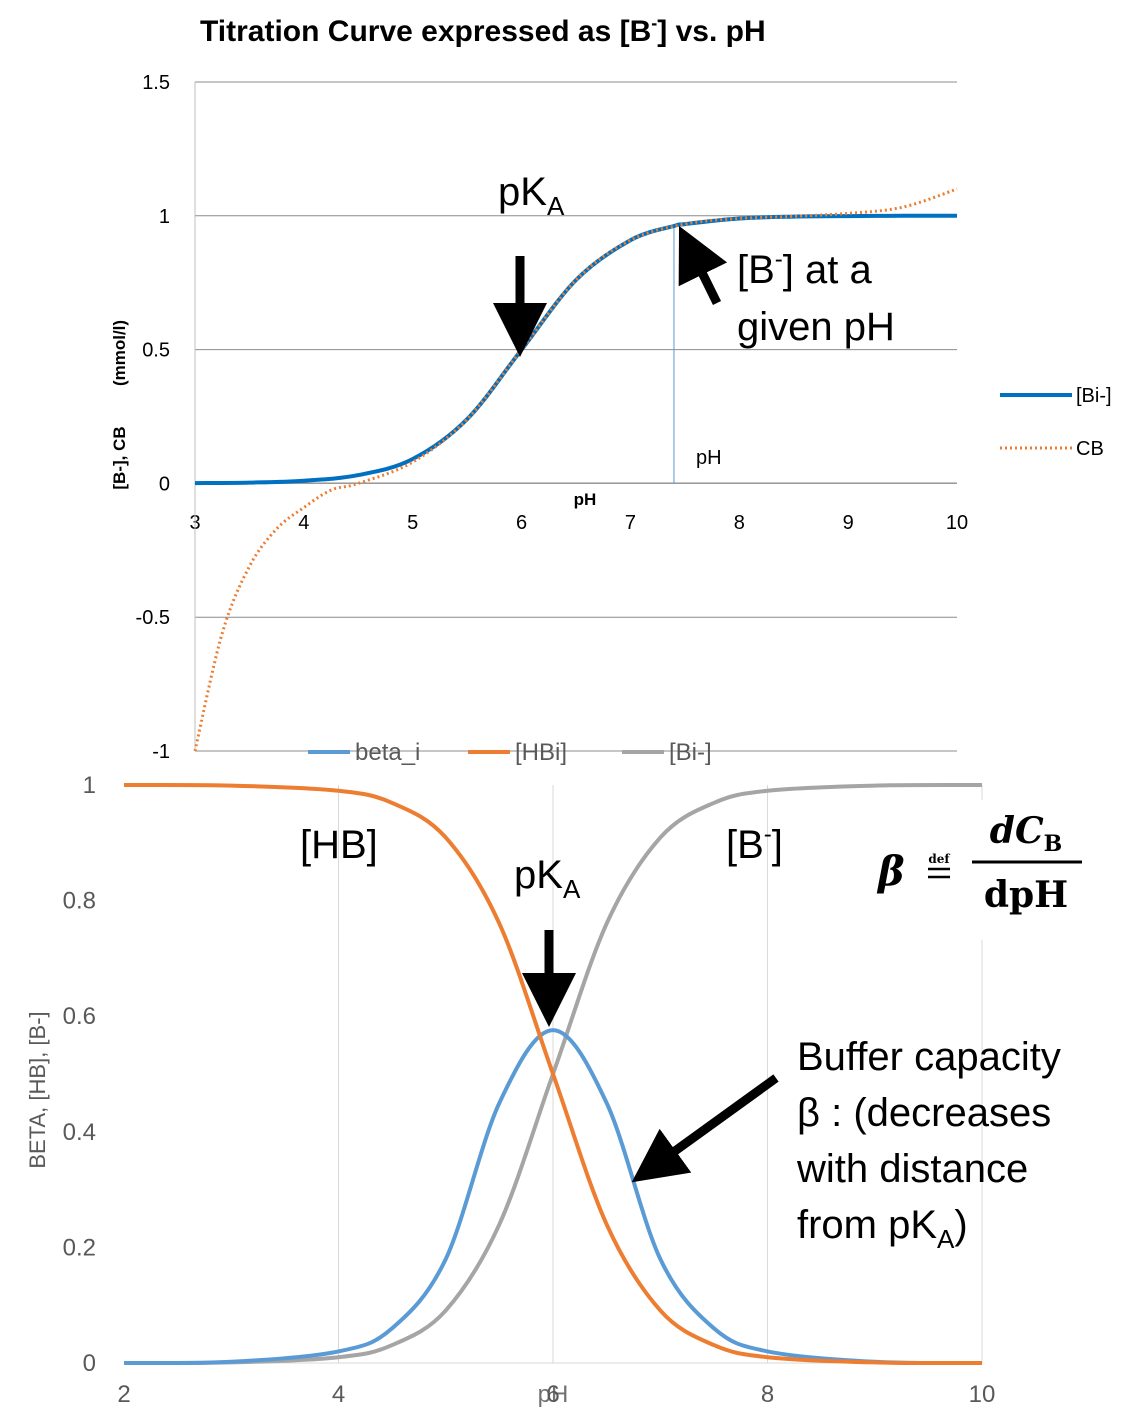 This screenshot has height=1418, width=1132. I want to click on bottom-legend: beta_i [HBi] [Bi-], so click(510, 752).